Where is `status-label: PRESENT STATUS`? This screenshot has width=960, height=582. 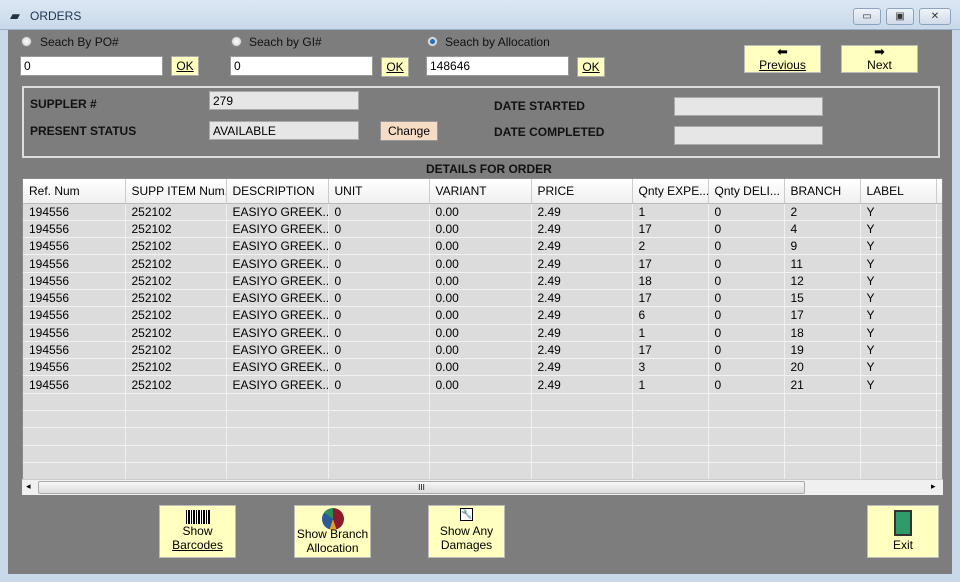
status-label: PRESENT STATUS is located at coordinates (83, 131).